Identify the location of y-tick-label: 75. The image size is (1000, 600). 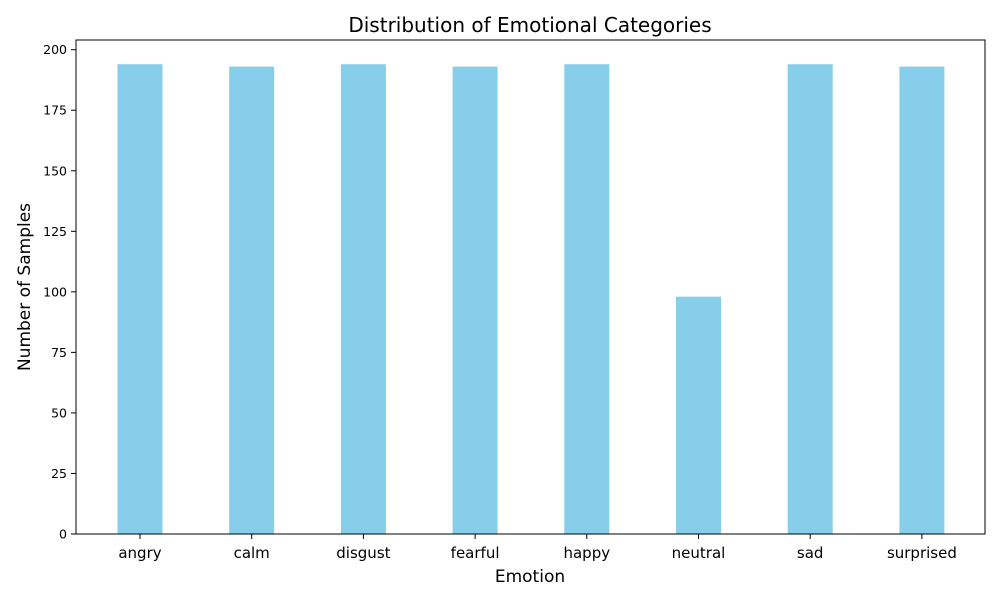
(59, 352).